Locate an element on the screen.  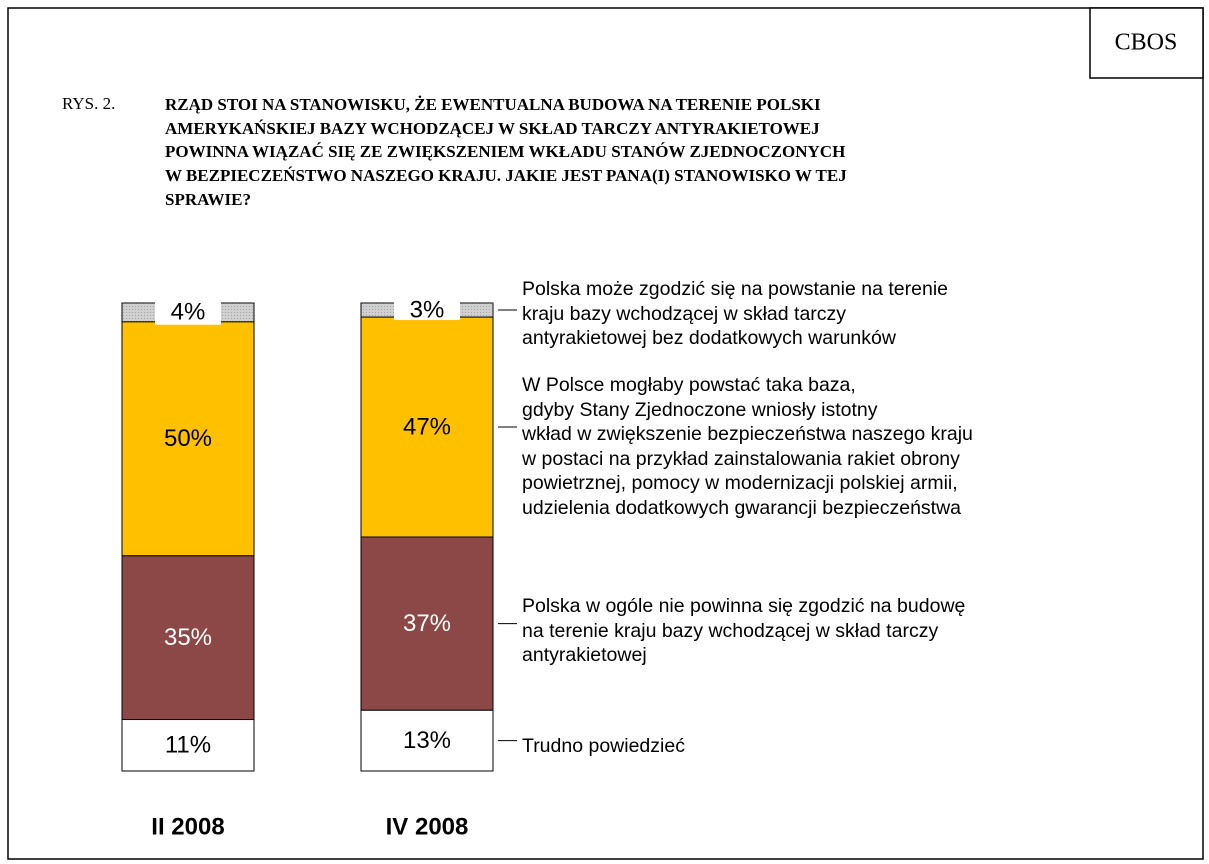
badge-box is located at coordinates (1146, 43).